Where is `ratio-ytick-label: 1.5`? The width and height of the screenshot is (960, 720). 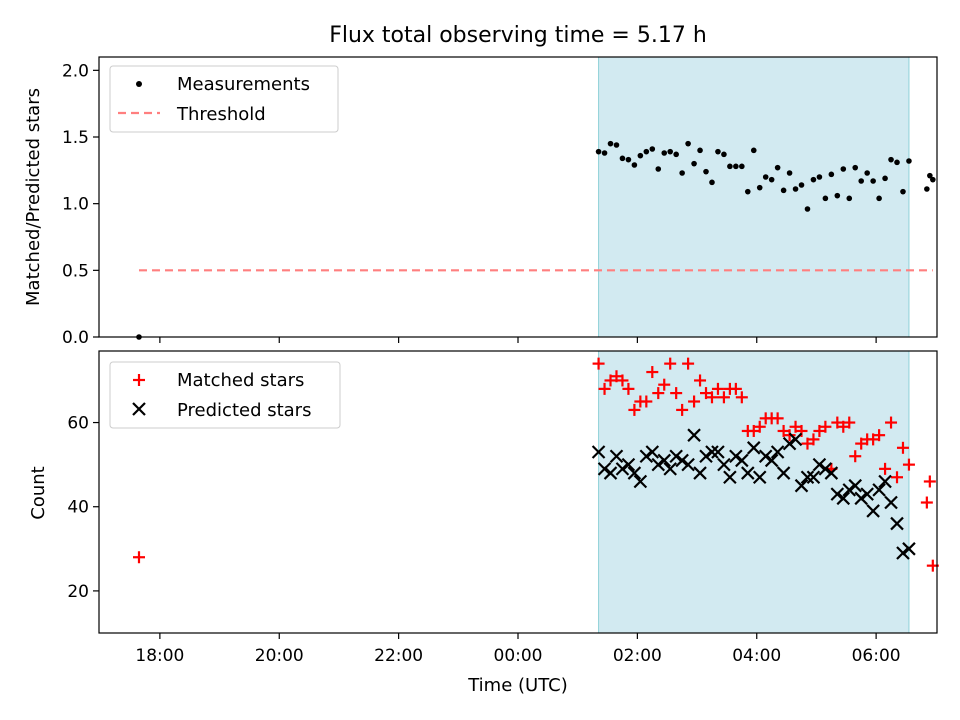 ratio-ytick-label: 1.5 is located at coordinates (75, 138).